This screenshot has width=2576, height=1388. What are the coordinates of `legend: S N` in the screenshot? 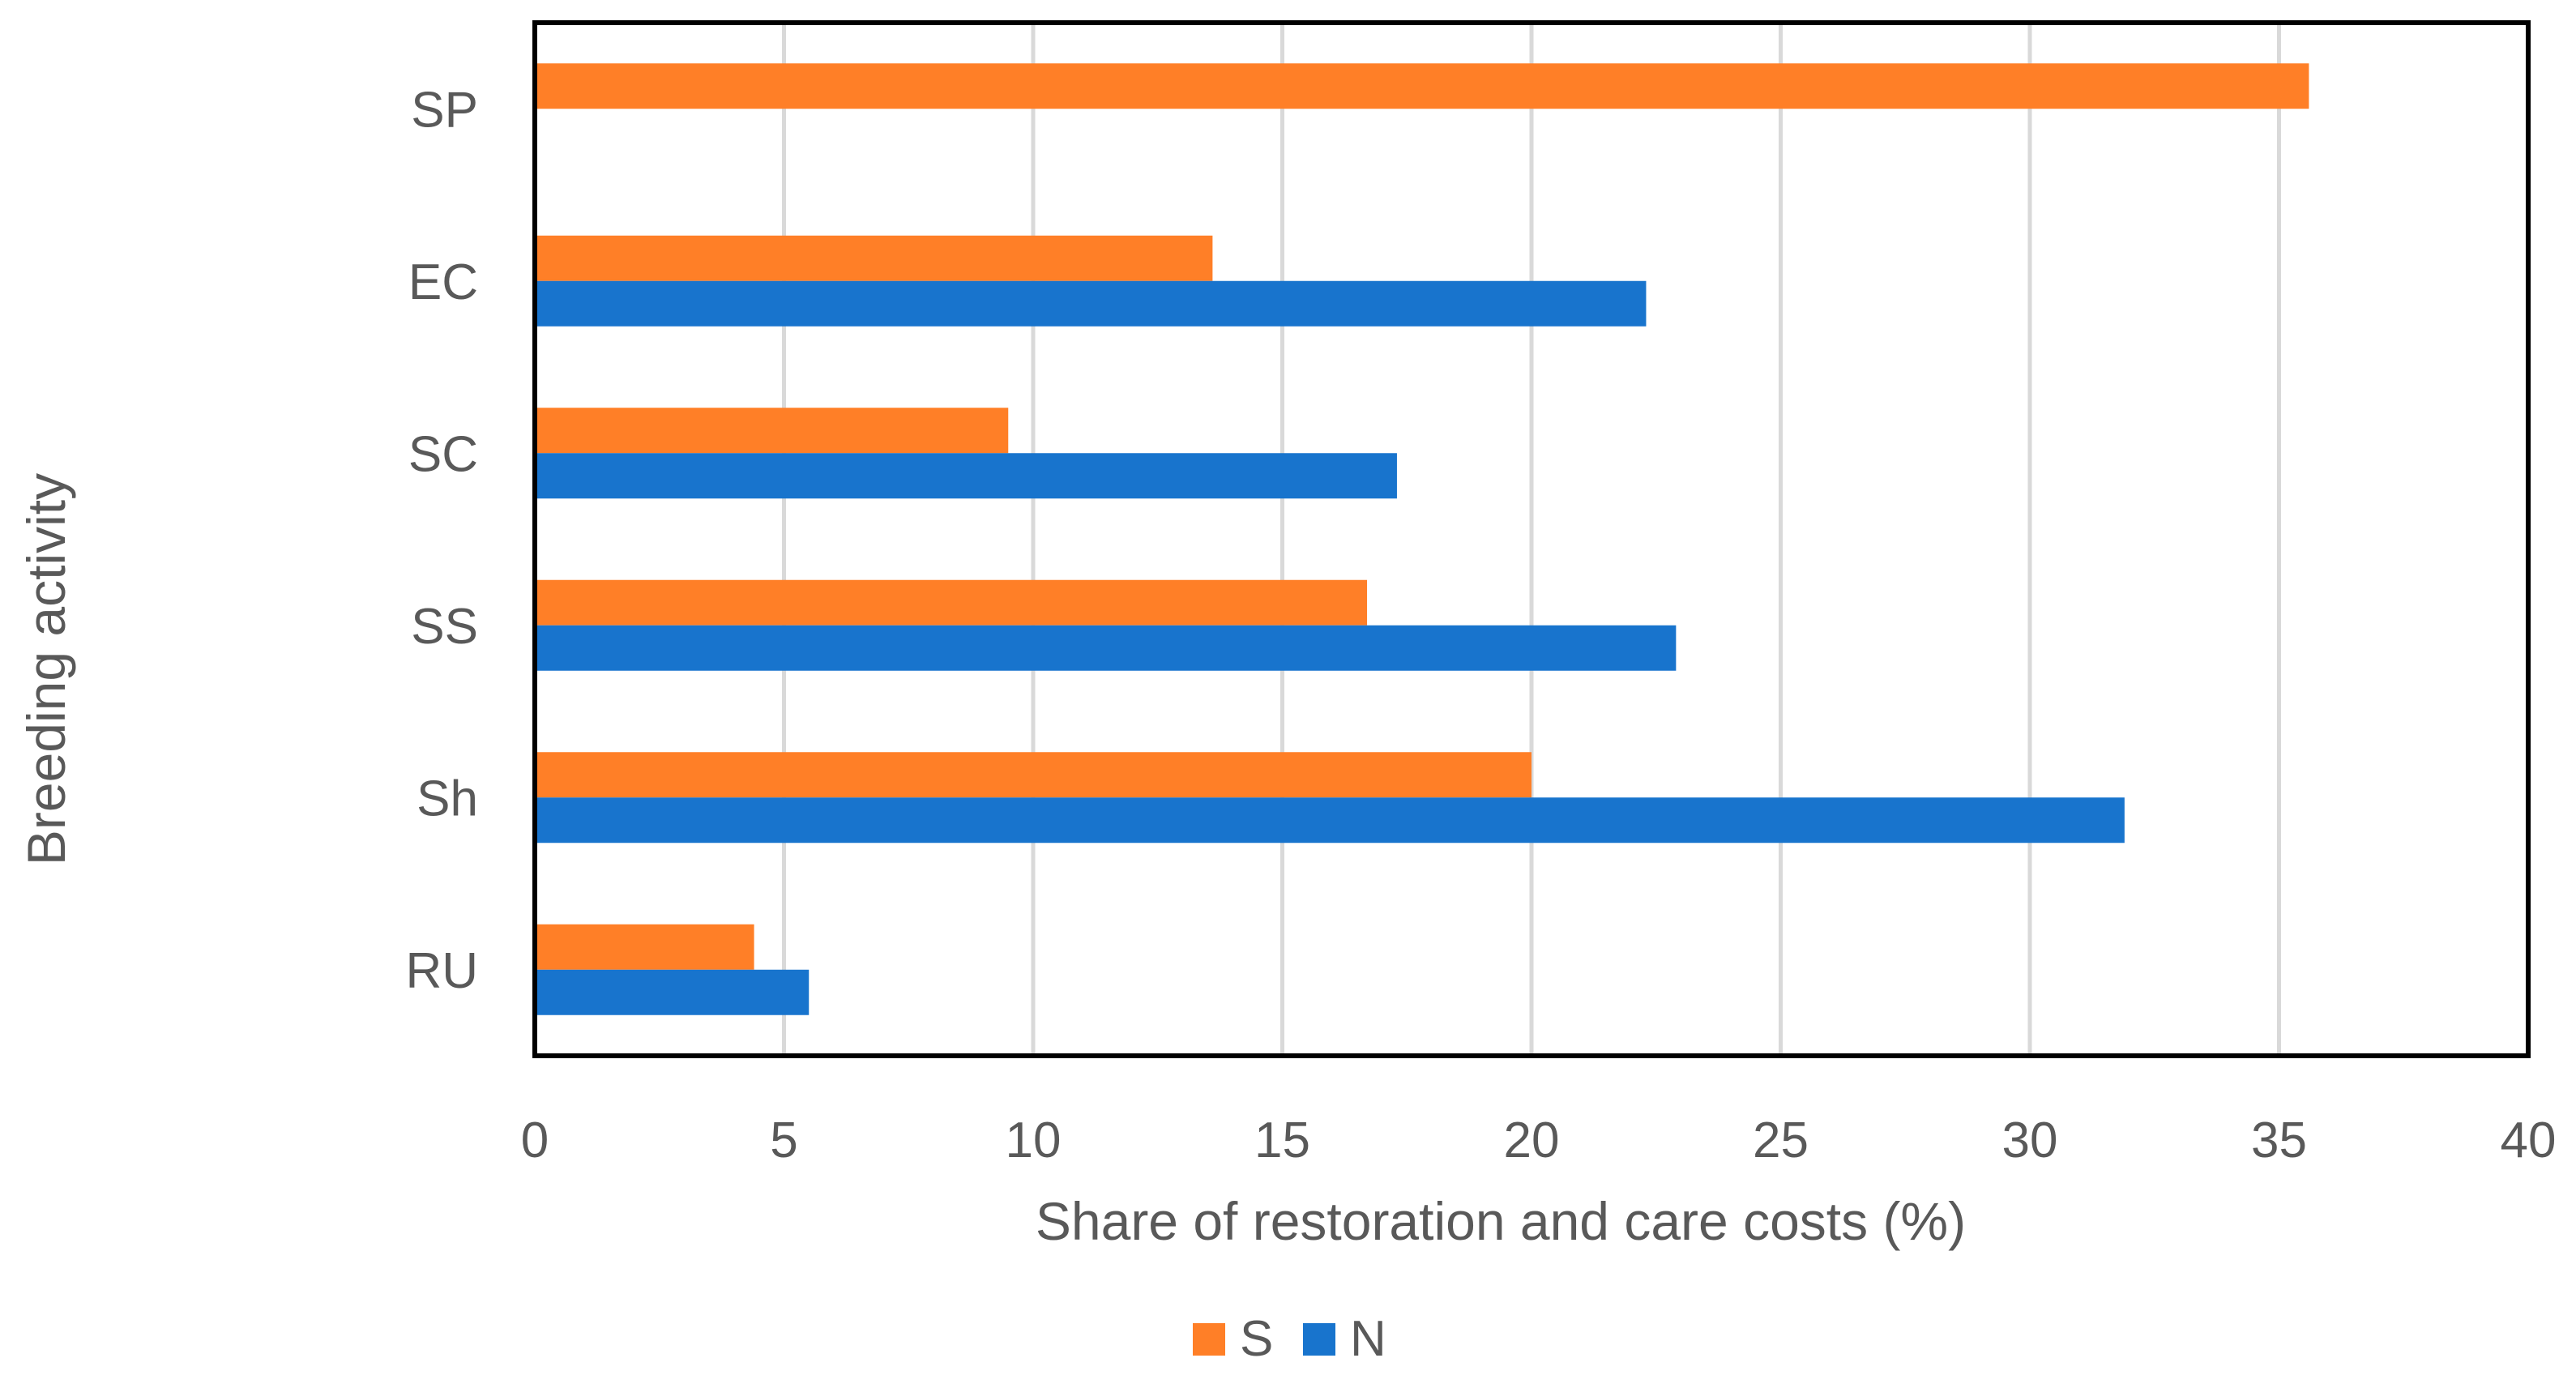 It's located at (1289, 1339).